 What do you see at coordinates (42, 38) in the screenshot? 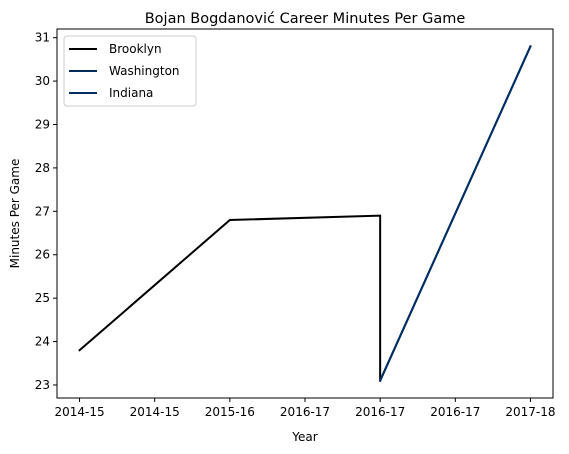
I see `y-tick-label: 31` at bounding box center [42, 38].